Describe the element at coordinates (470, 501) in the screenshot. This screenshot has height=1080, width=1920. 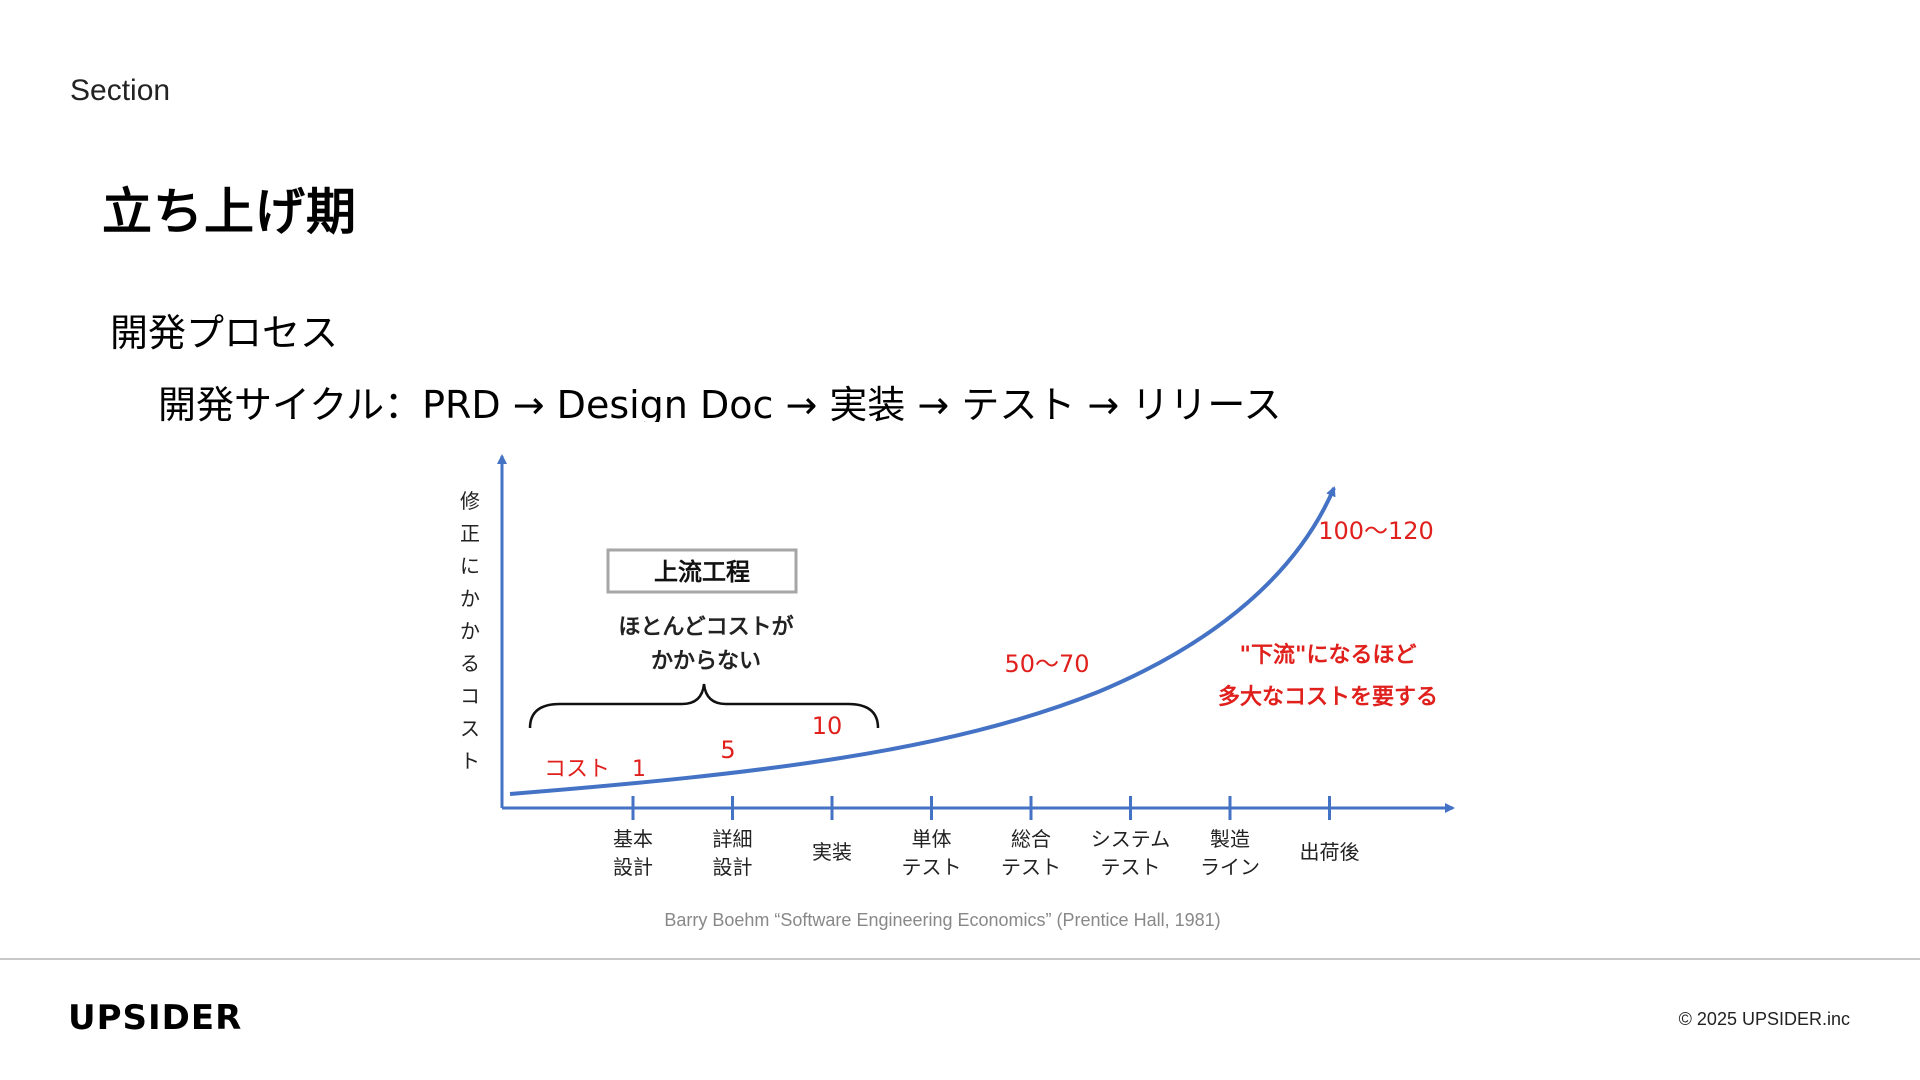
I see `y-axis-label-char: 修` at that location.